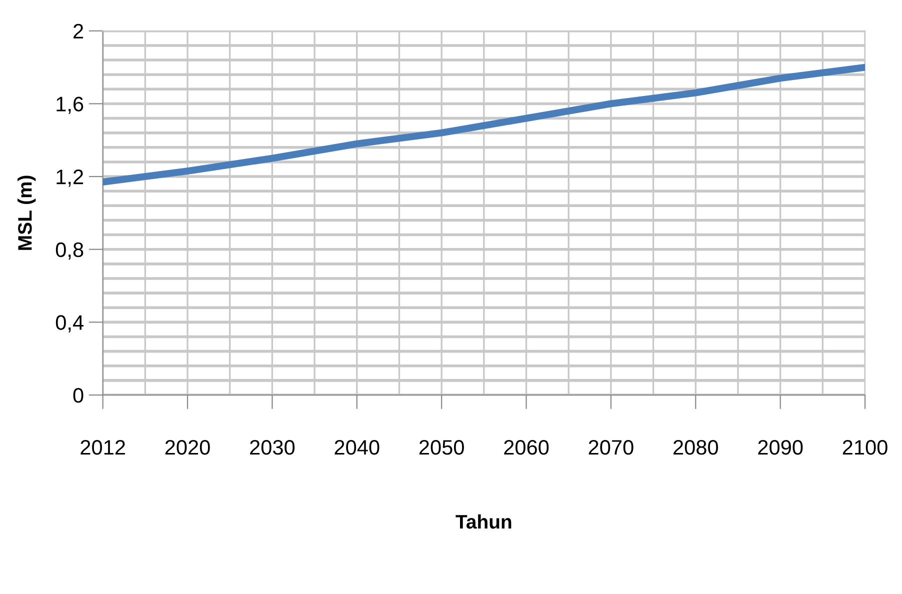 Image resolution: width=902 pixels, height=594 pixels. What do you see at coordinates (78, 395) in the screenshot?
I see `y-tick-label: 0` at bounding box center [78, 395].